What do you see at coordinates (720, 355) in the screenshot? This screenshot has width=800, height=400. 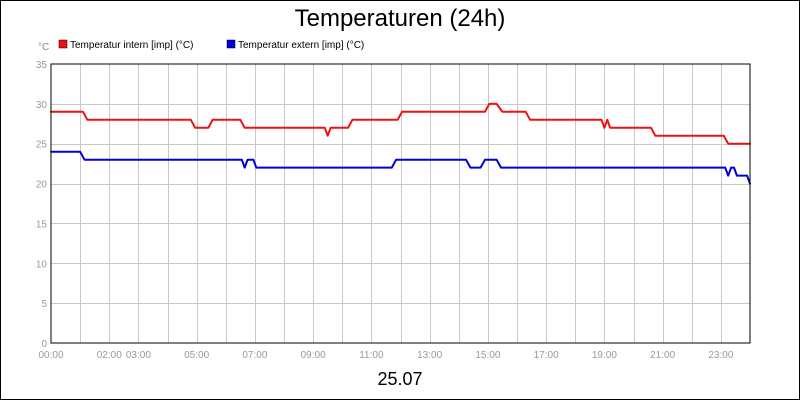 I see `x-tick-label-23: 23:00` at bounding box center [720, 355].